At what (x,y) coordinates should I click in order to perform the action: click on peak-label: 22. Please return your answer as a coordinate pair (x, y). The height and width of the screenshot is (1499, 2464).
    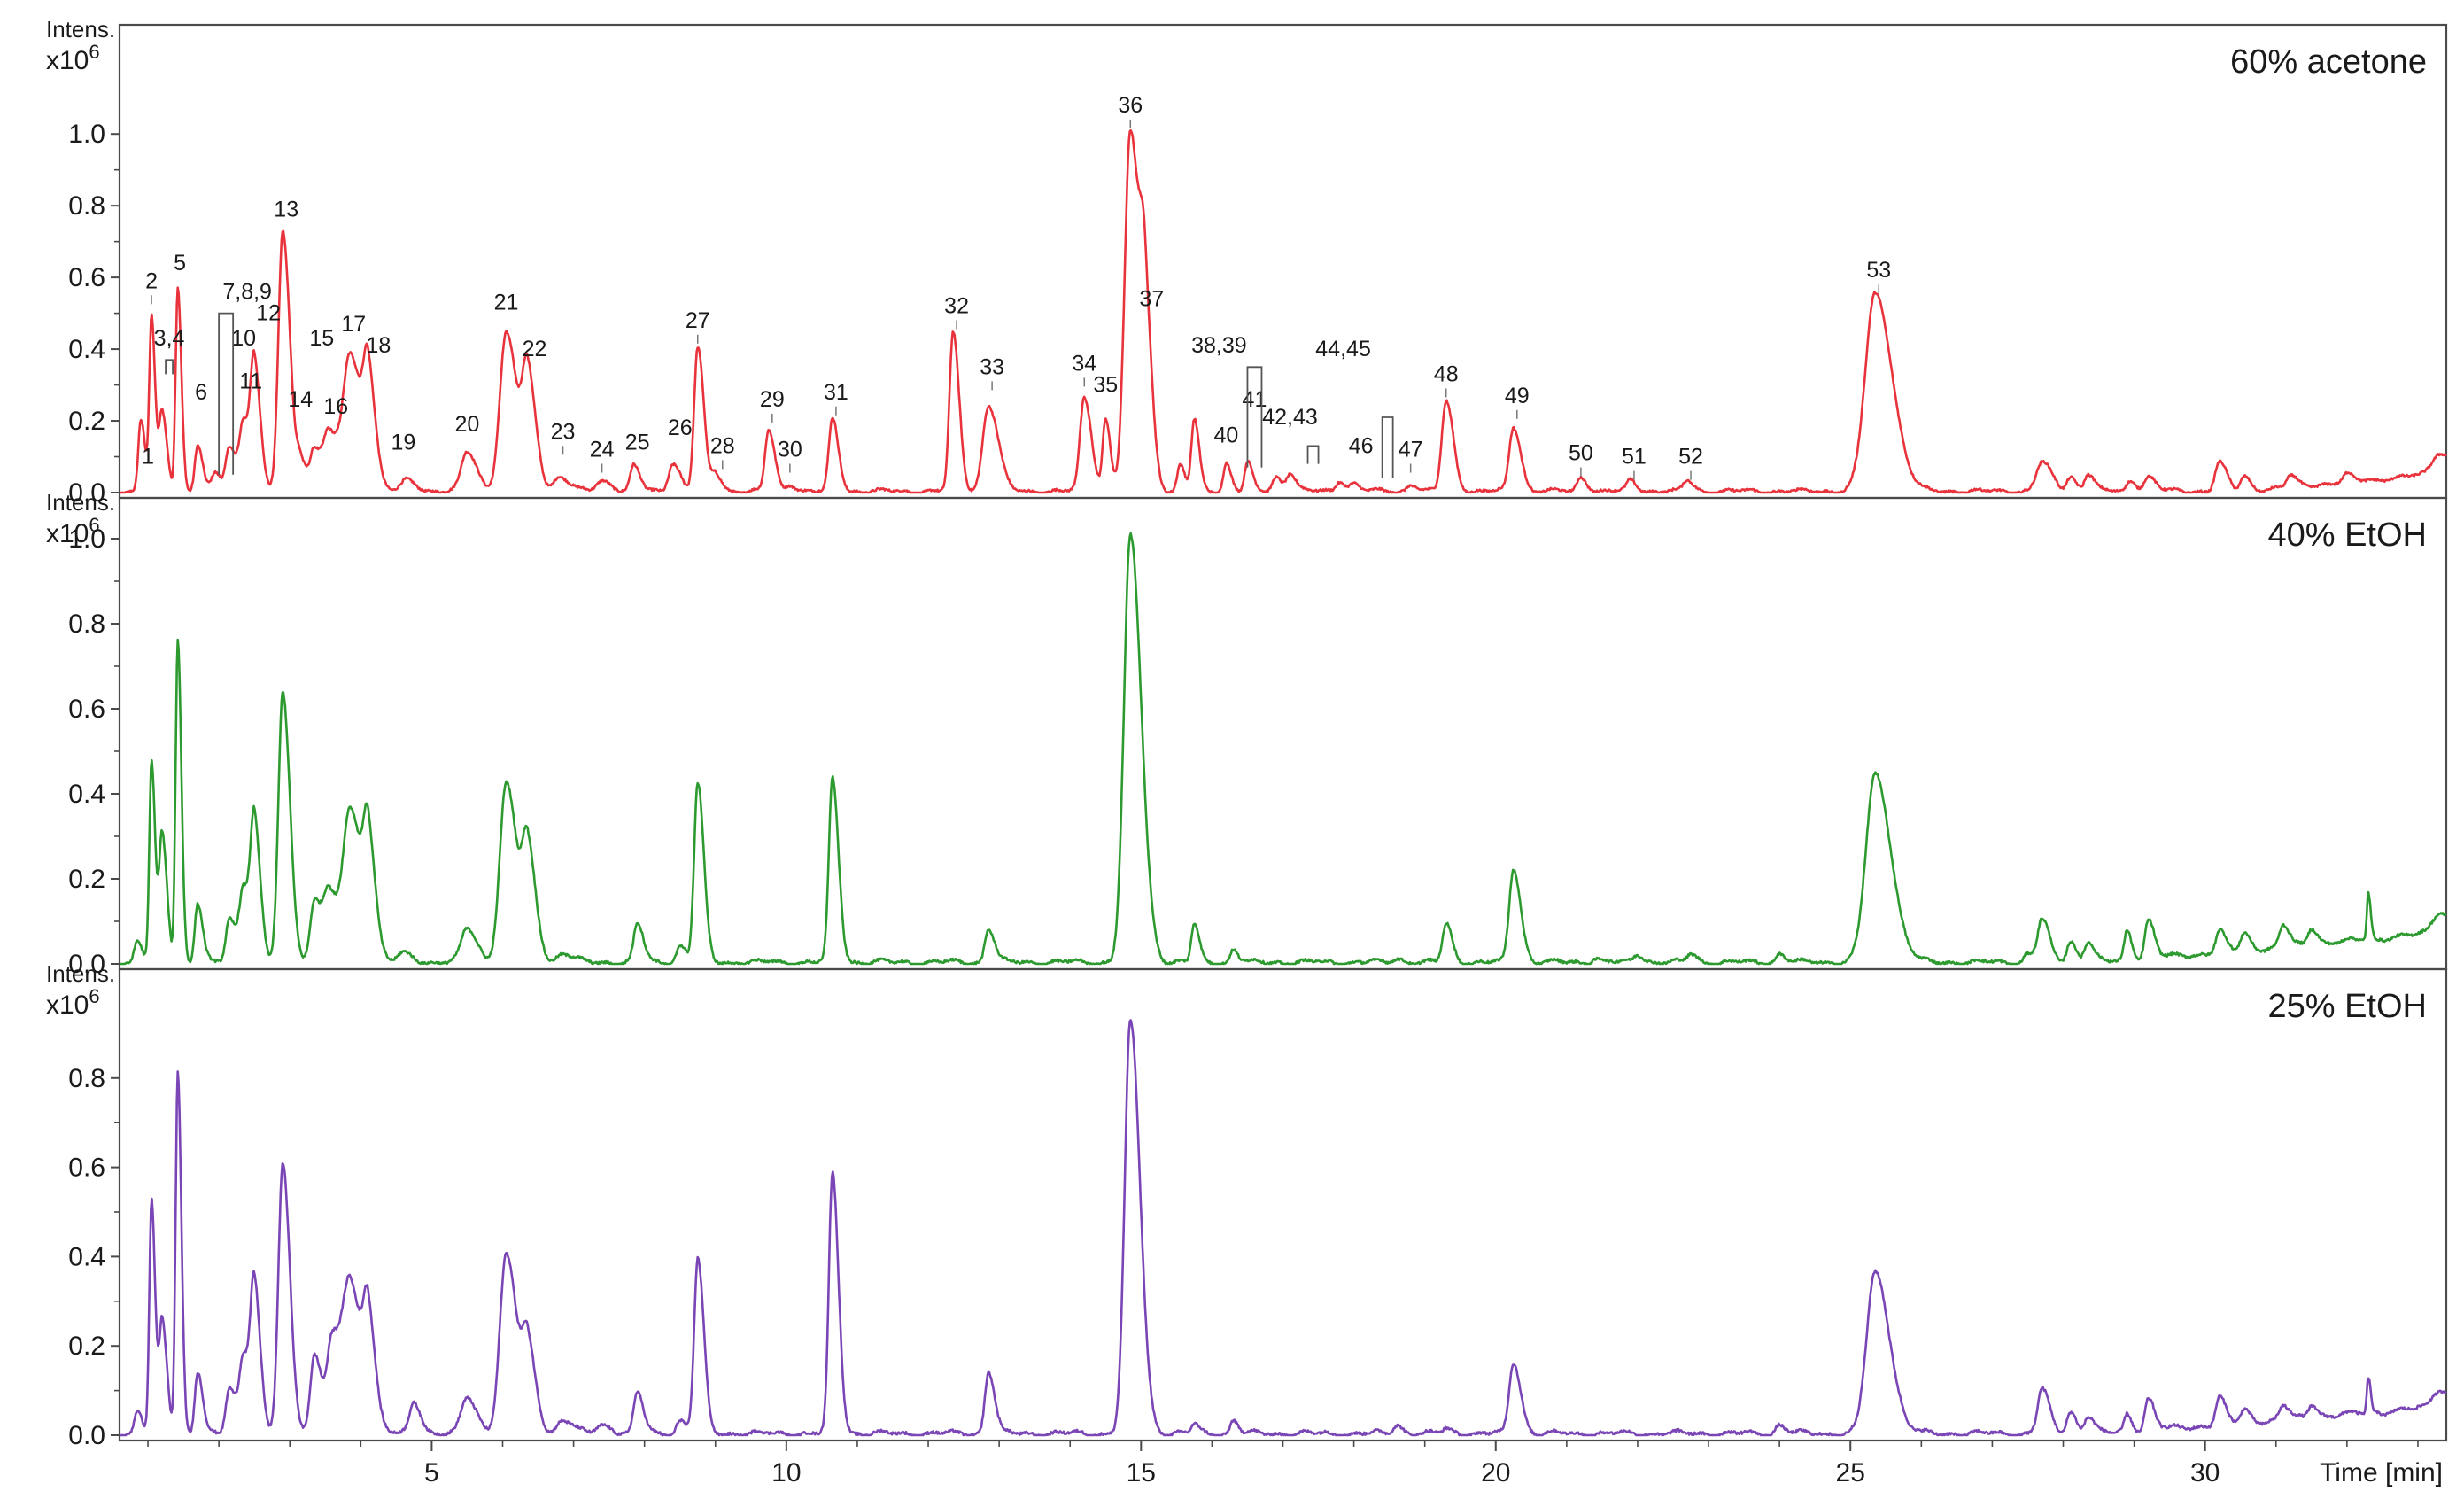
    Looking at the image, I should click on (535, 349).